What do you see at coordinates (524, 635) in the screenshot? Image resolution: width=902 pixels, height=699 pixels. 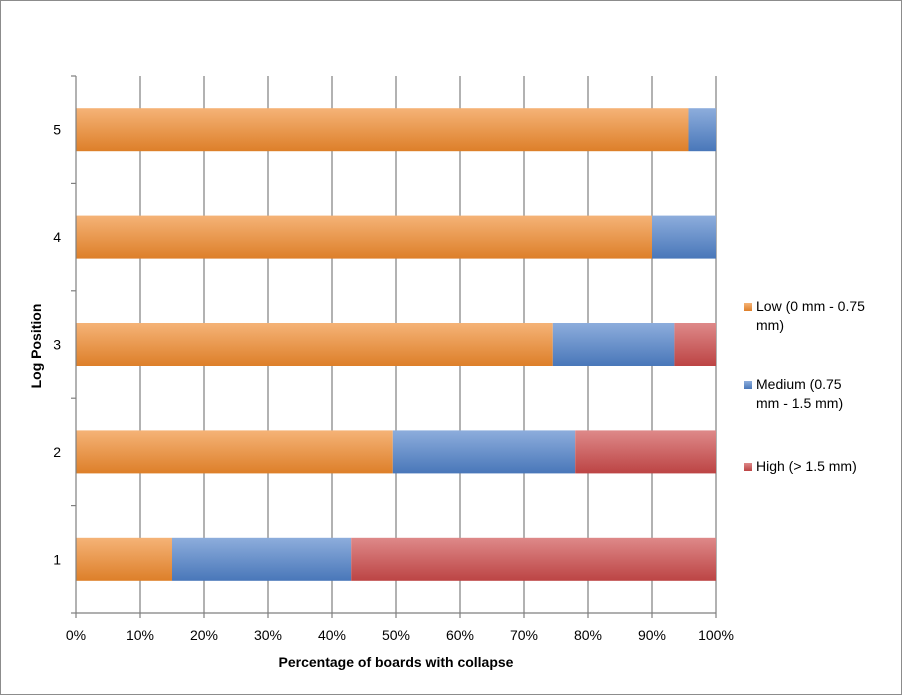 I see `x-tick-label: 70%` at bounding box center [524, 635].